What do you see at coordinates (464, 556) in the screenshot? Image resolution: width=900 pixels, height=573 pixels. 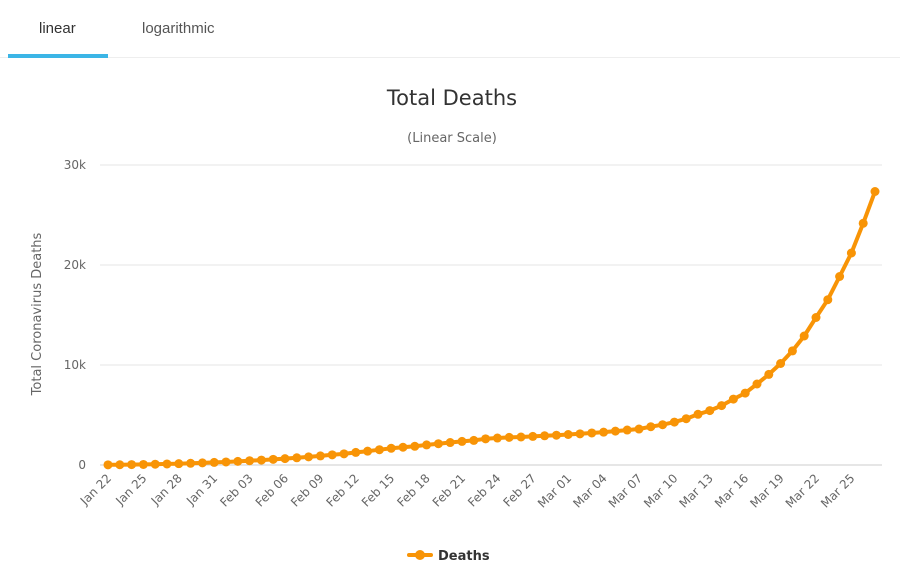 I see `legend-label-deaths: Deaths` at bounding box center [464, 556].